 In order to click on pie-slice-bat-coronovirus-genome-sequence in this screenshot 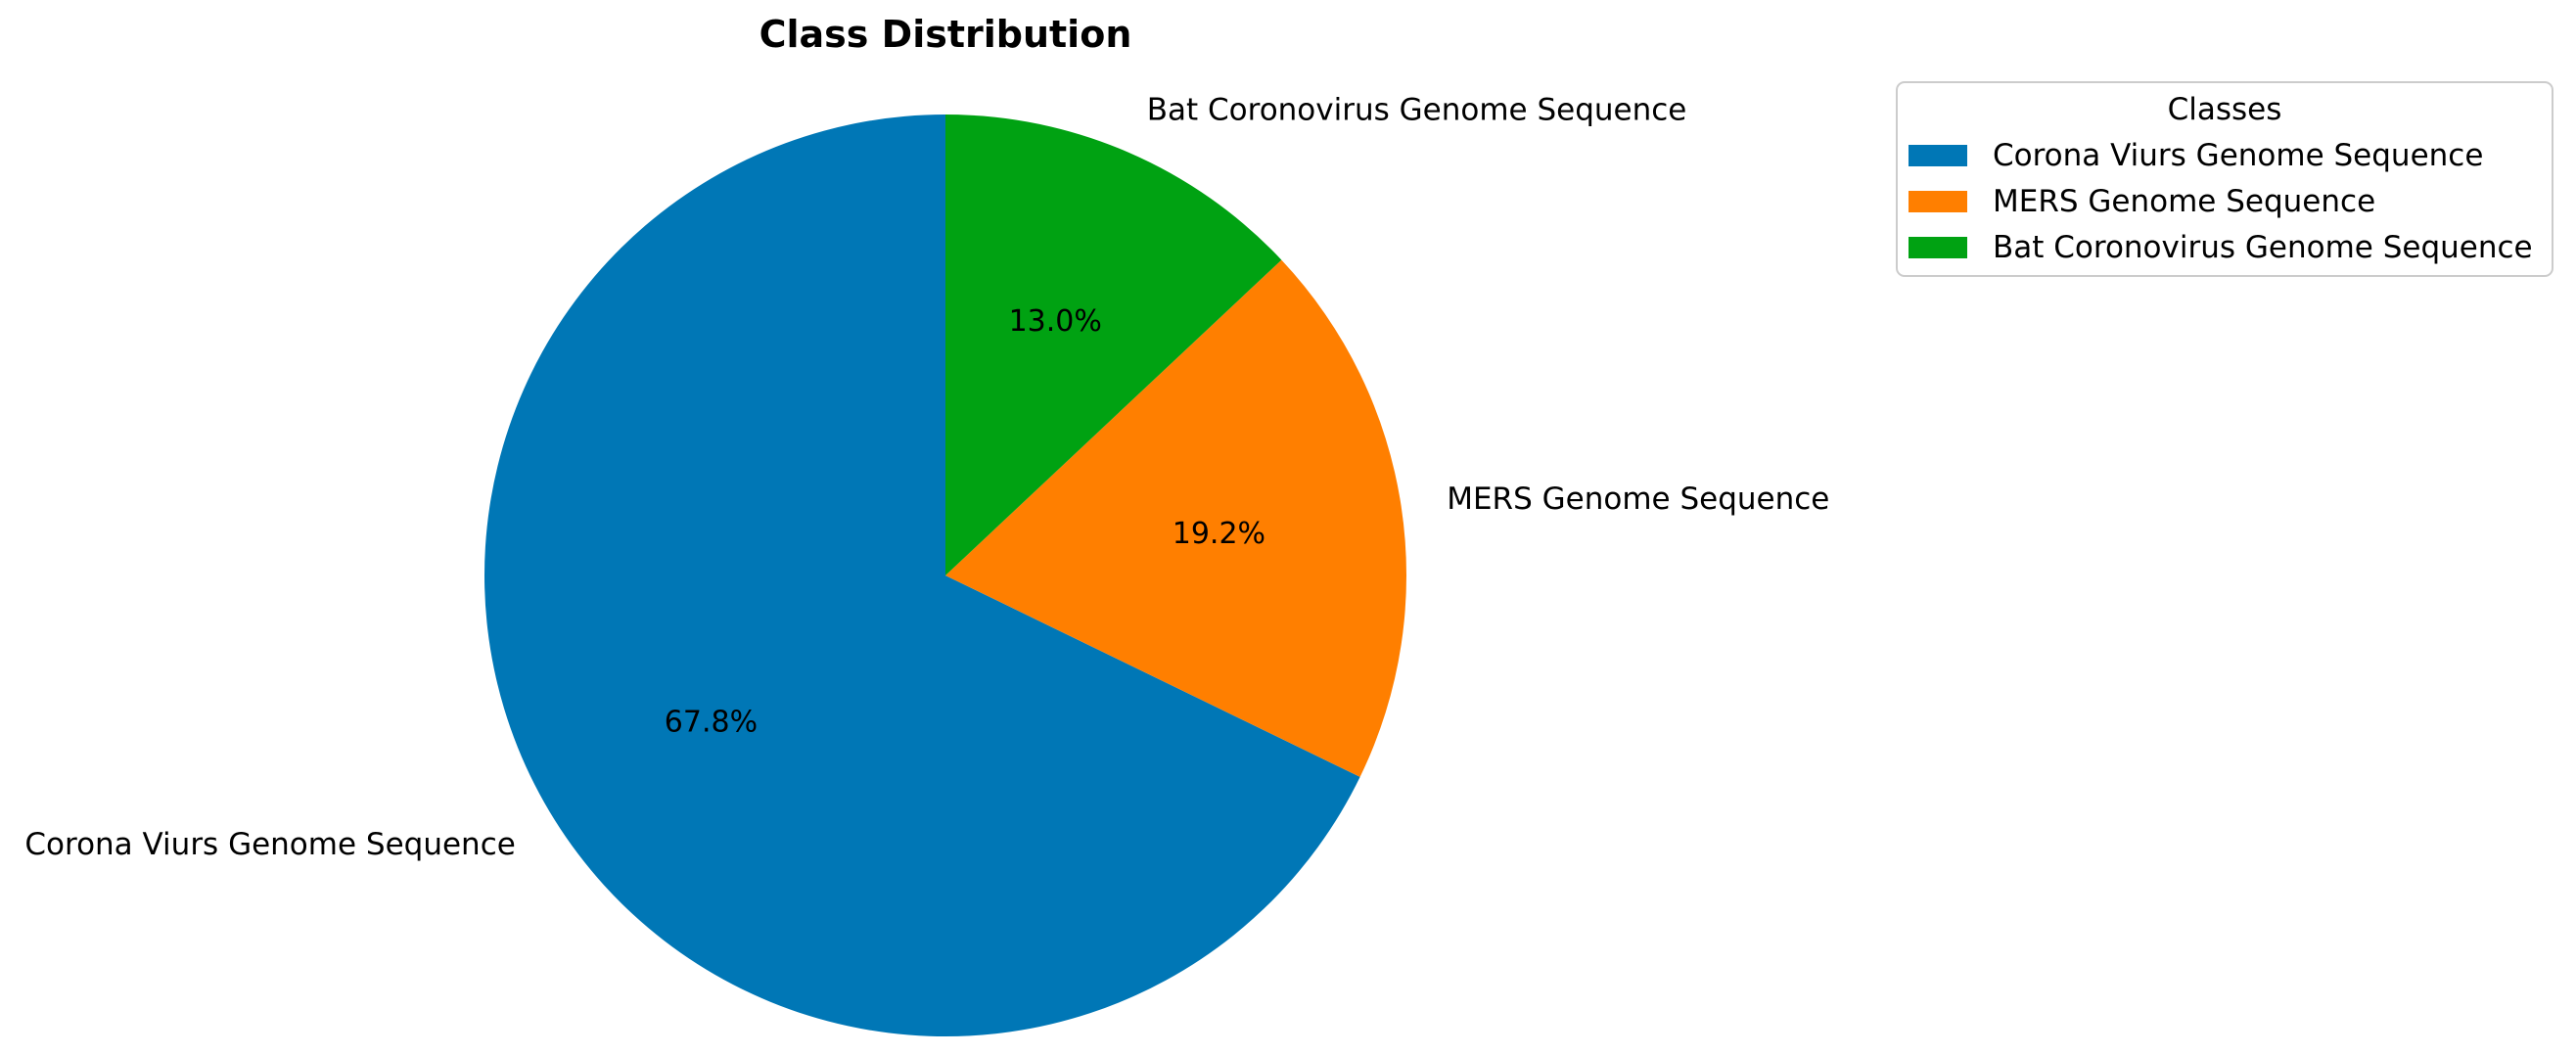, I will do `click(1113, 345)`.